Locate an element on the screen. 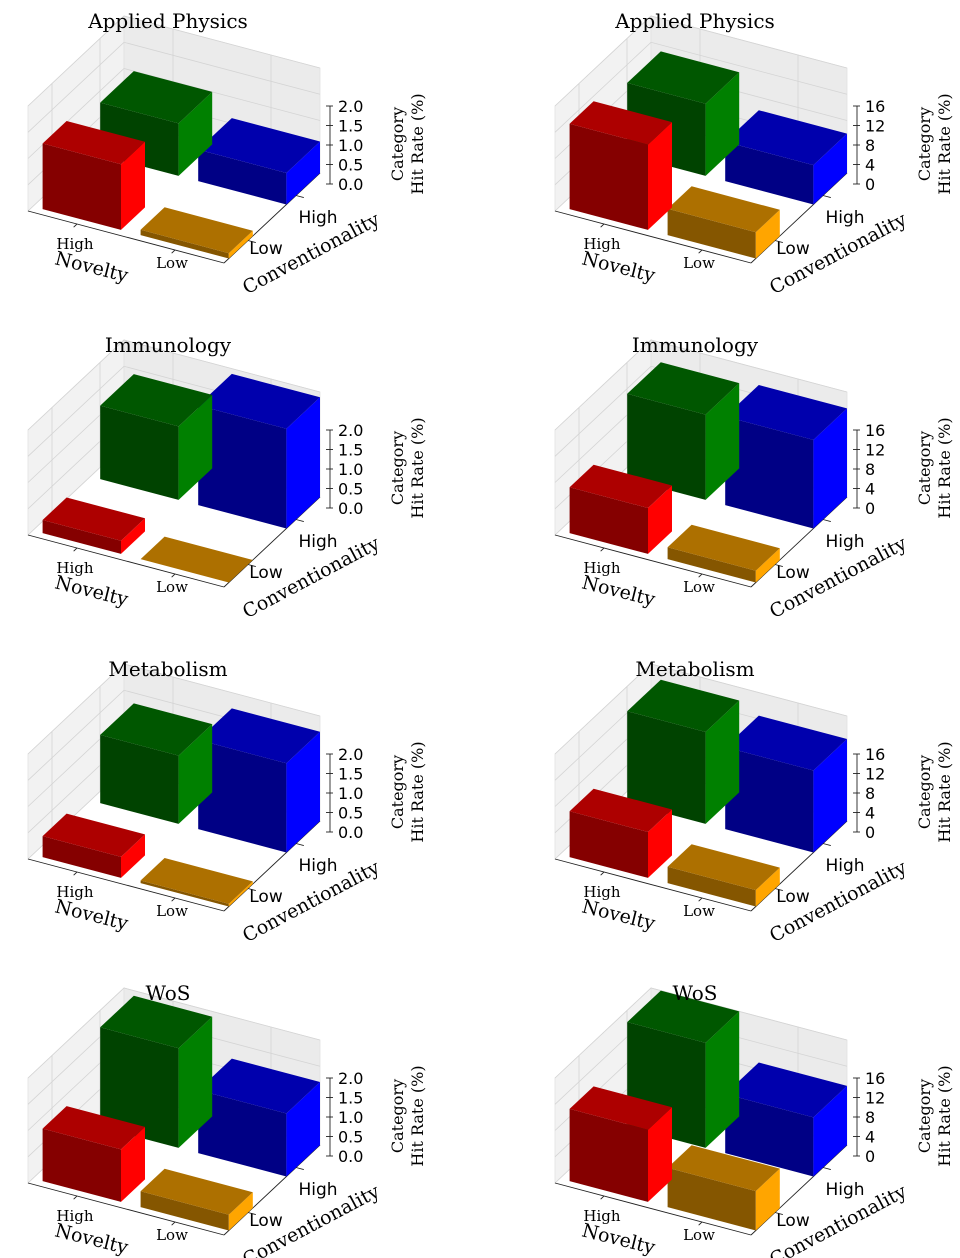 Image resolution: width=960 pixels, height=1258 pixels. novelty-tick-high: High is located at coordinates (601, 892).